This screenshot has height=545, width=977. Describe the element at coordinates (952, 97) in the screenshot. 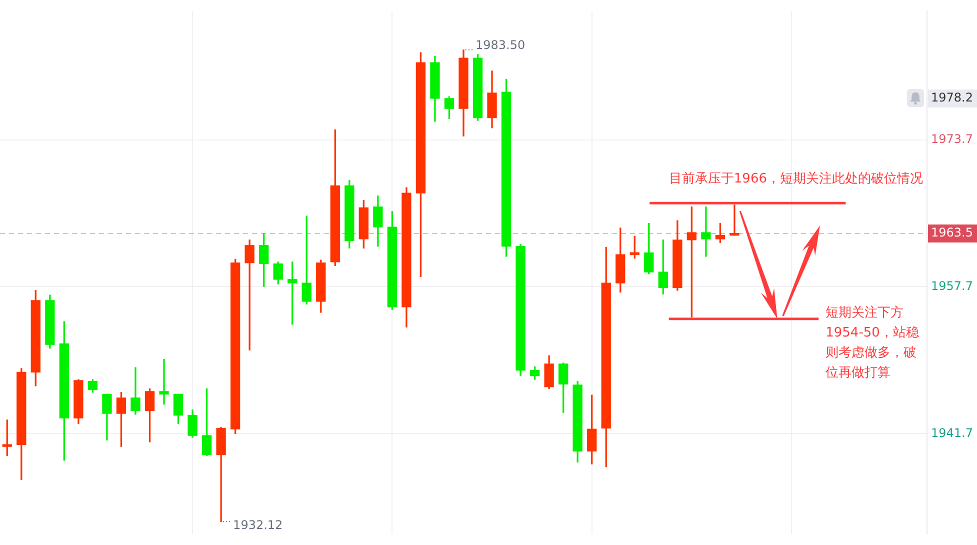

I see `text: 1978.2` at that location.